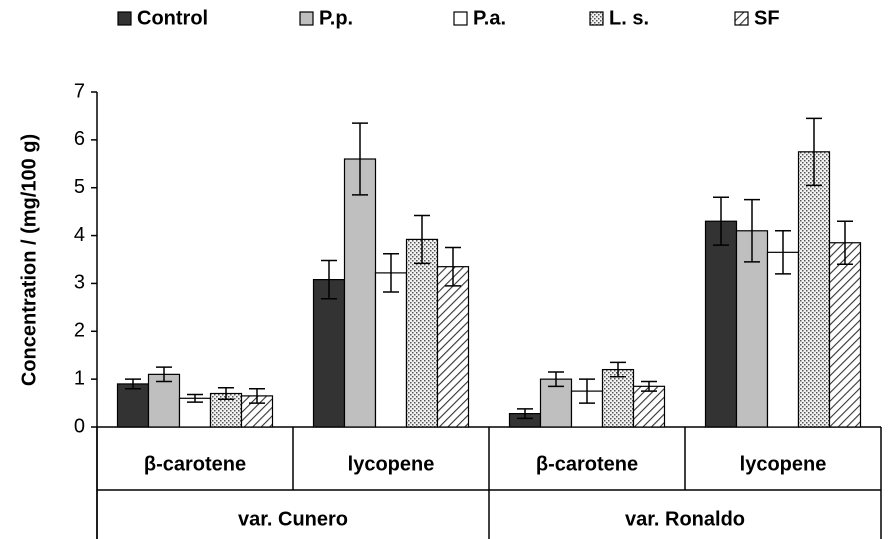 The width and height of the screenshot is (891, 539). I want to click on y-tick-label: 3, so click(79, 283).